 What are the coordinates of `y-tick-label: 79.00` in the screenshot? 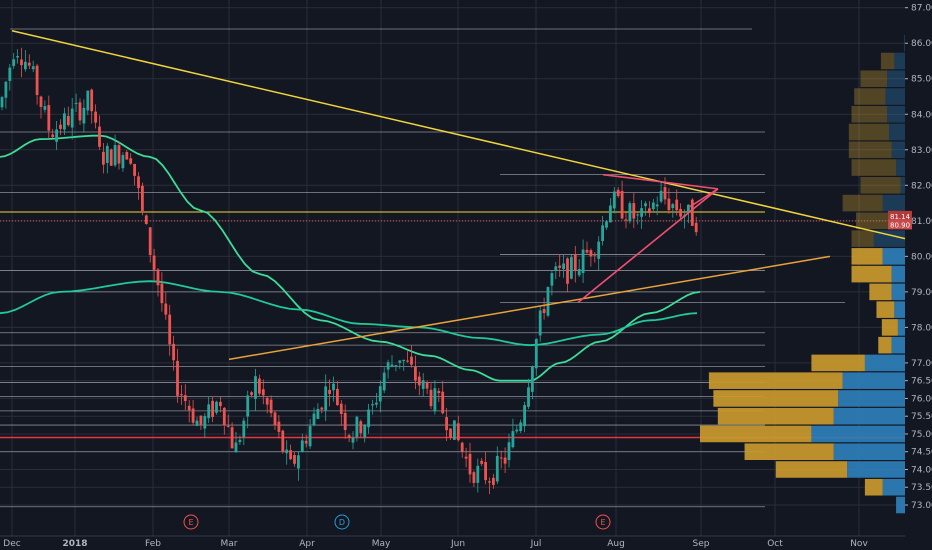 It's located at (921, 293).